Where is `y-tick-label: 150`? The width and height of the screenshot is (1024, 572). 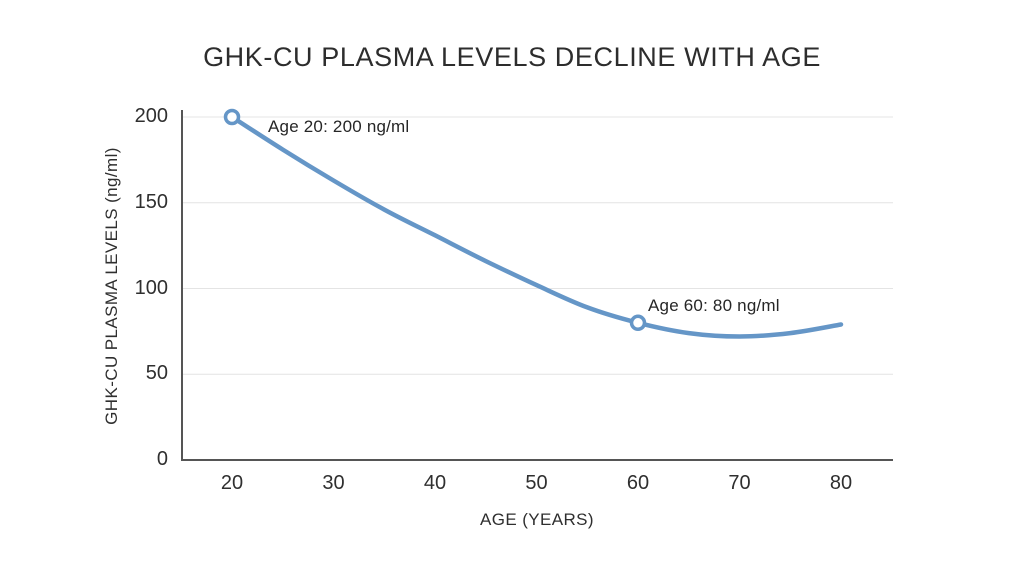
y-tick-label: 150 is located at coordinates (151, 201).